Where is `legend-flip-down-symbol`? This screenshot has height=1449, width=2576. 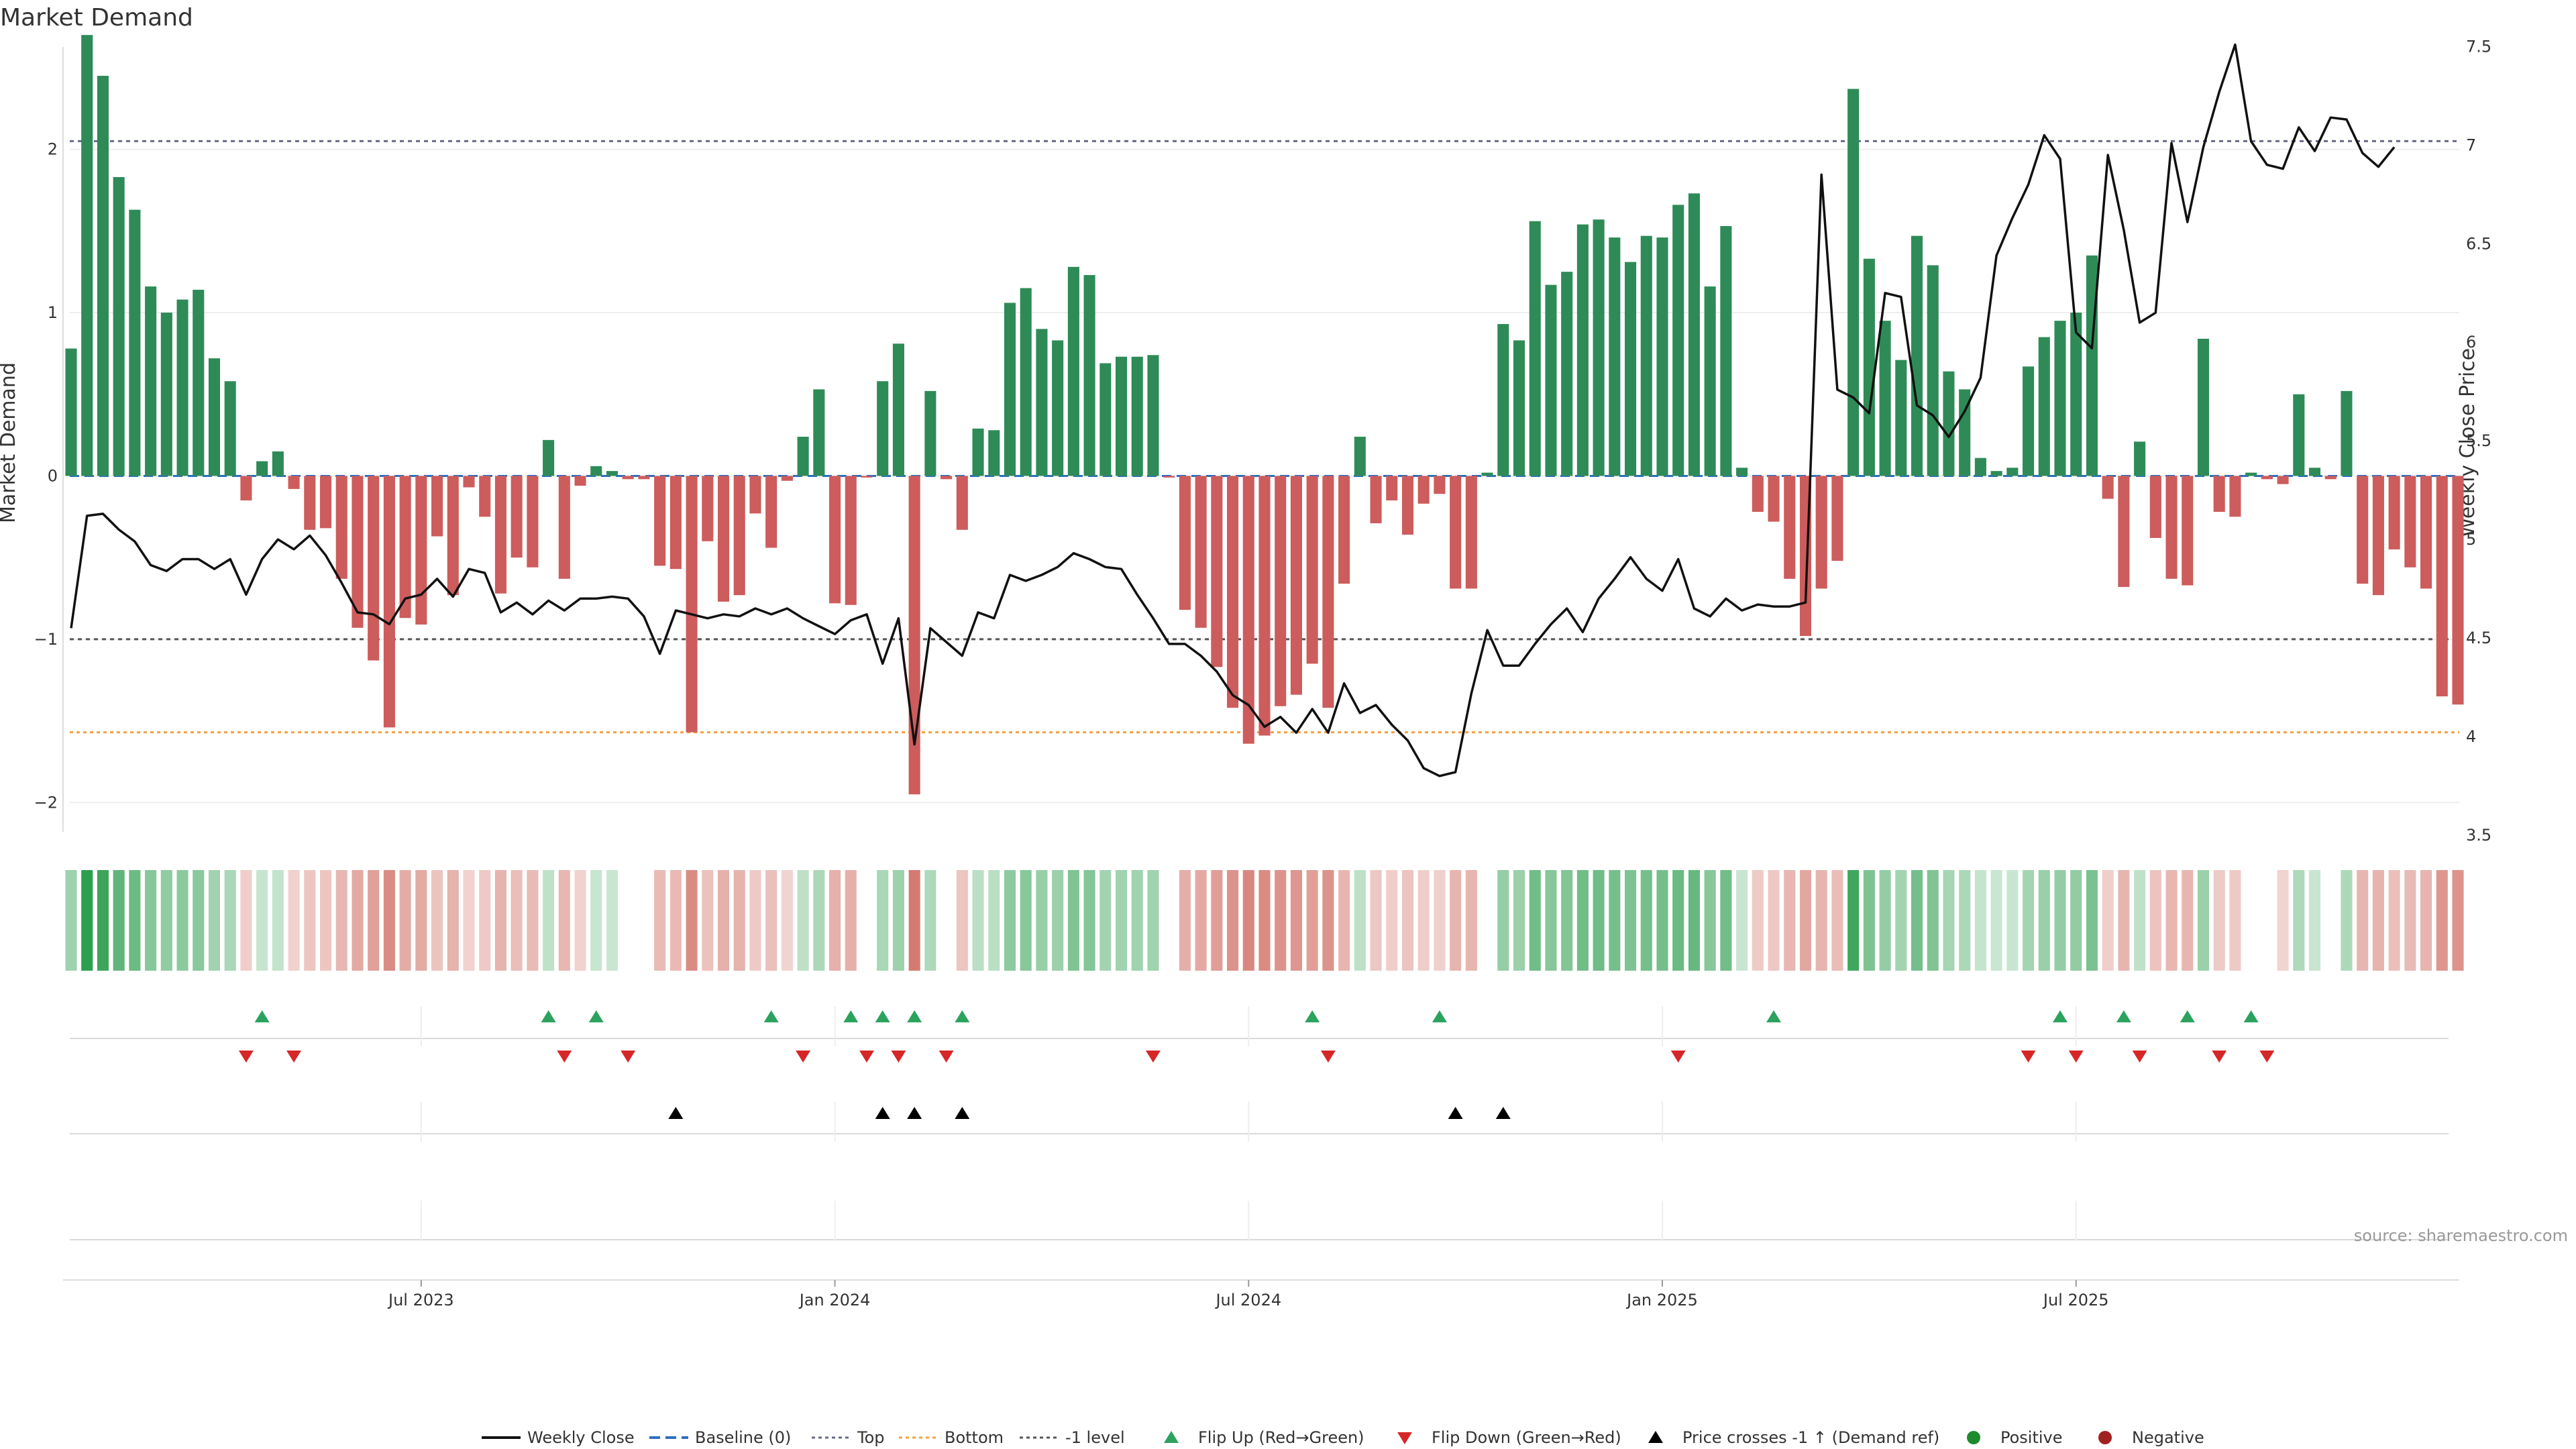 legend-flip-down-symbol is located at coordinates (1404, 1438).